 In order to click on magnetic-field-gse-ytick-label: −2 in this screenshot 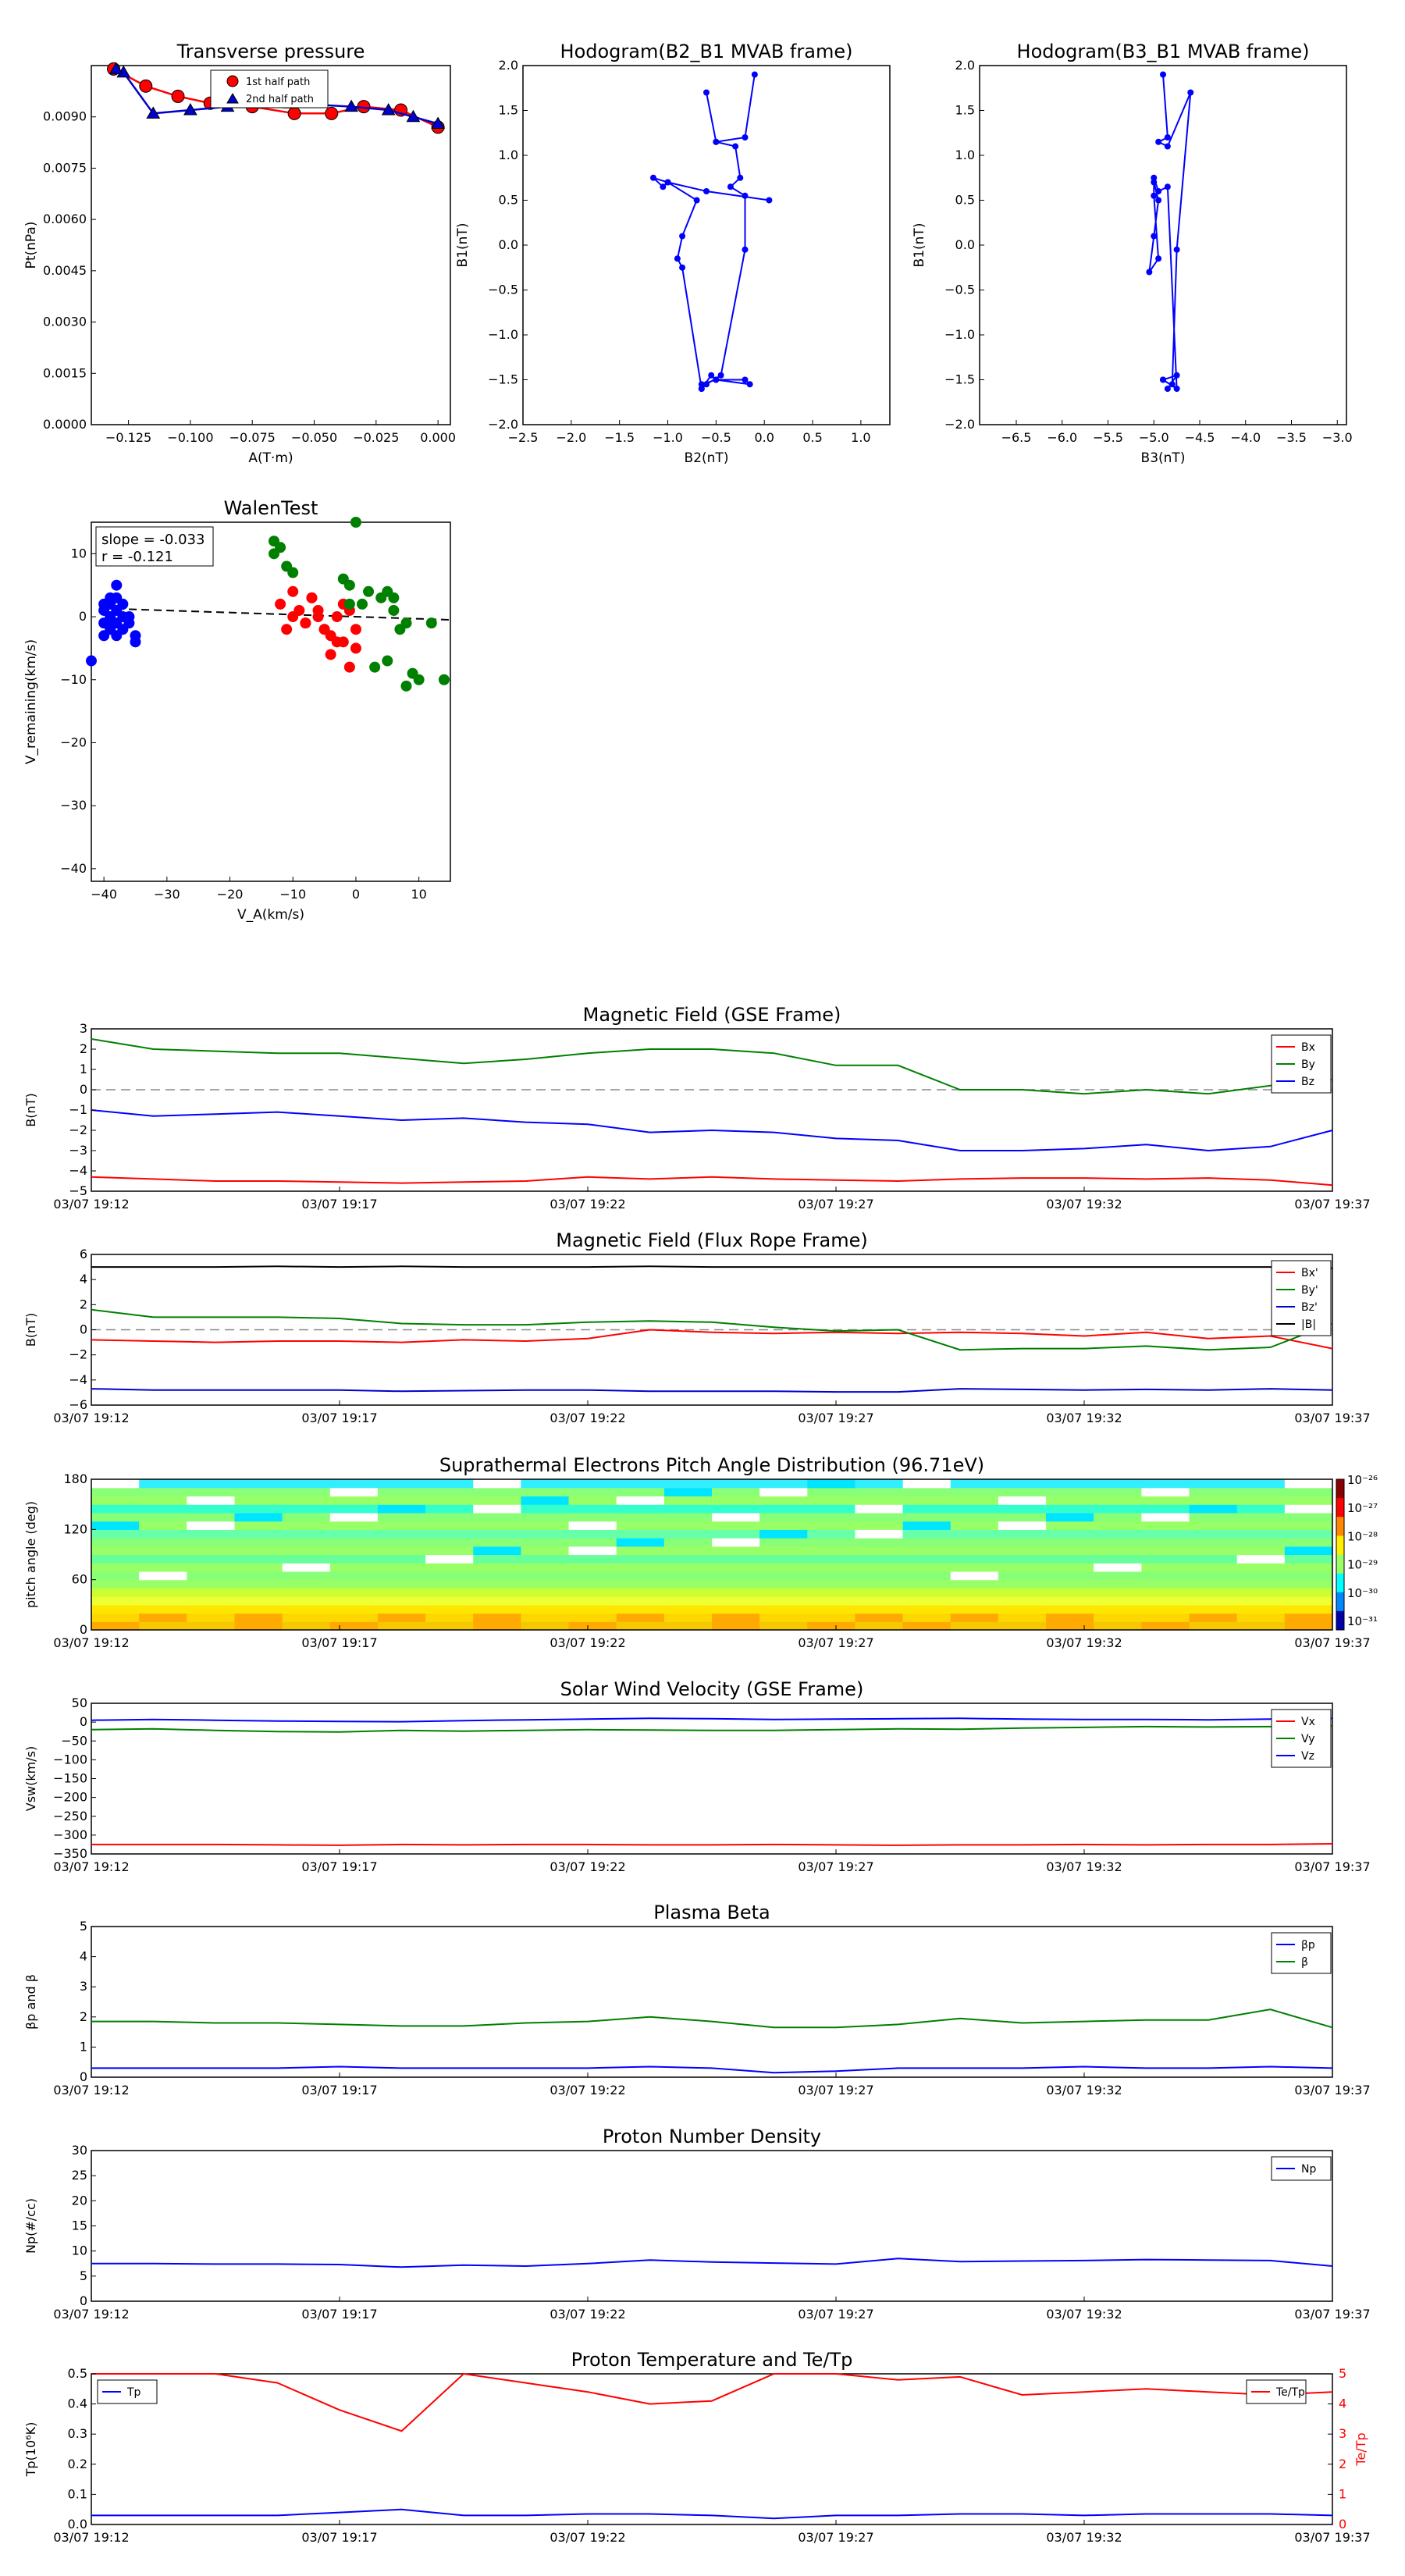, I will do `click(78, 1130)`.